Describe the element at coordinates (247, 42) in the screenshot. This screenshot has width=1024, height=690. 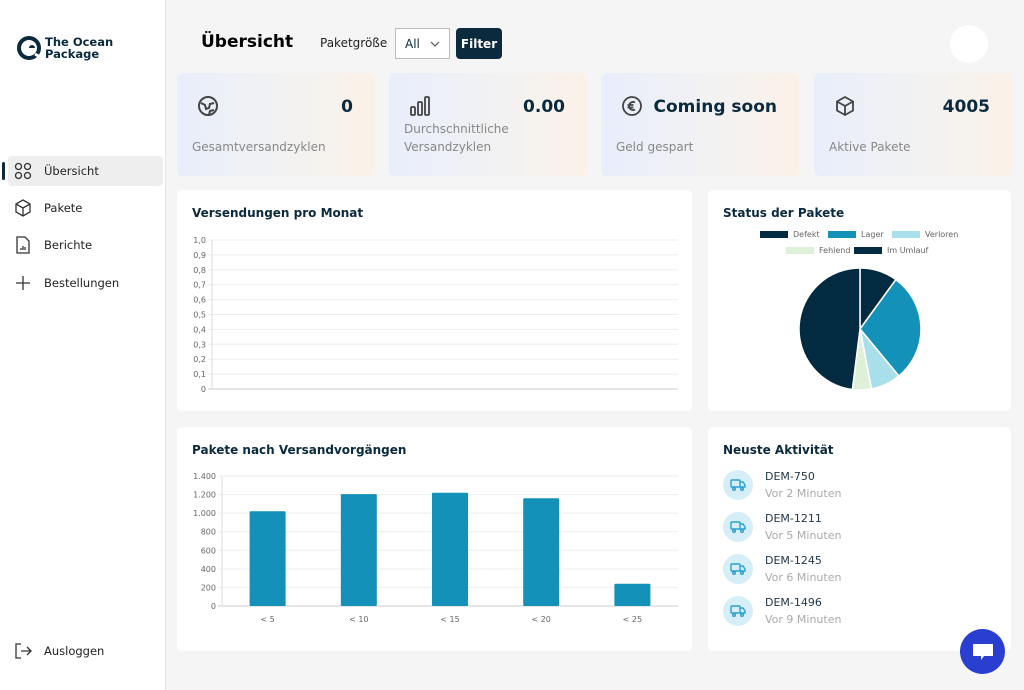
I see `page-title: Übersicht` at that location.